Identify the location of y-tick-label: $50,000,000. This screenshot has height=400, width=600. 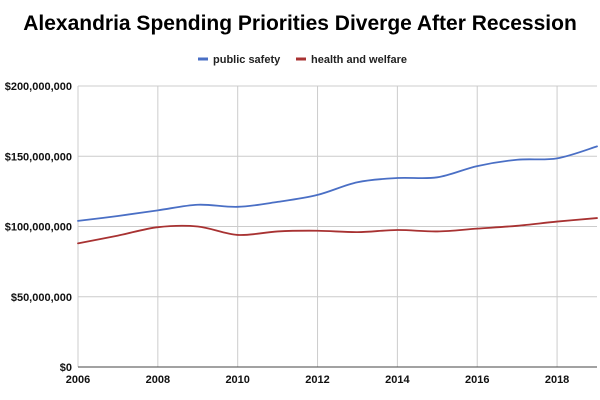
(41, 298).